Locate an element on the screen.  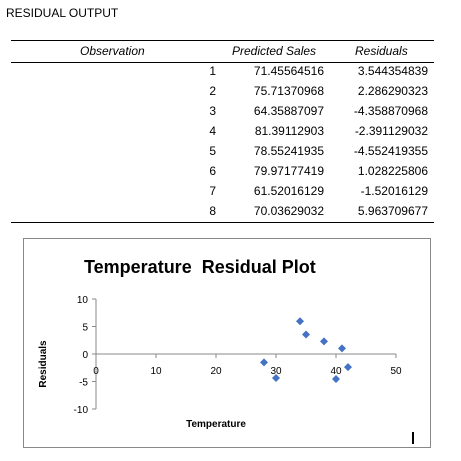
observation-cell: 4 is located at coordinates (212, 131).